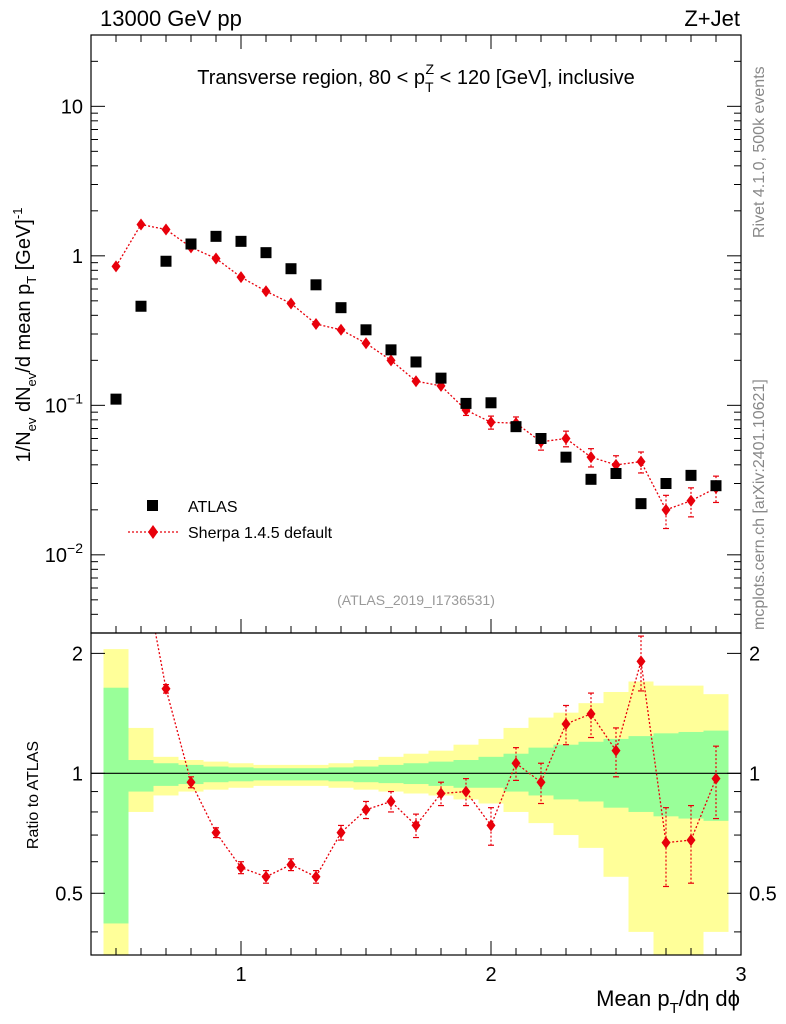 The image size is (786, 1024). Describe the element at coordinates (740, 975) in the screenshot. I see `x-tick-label: 3` at that location.